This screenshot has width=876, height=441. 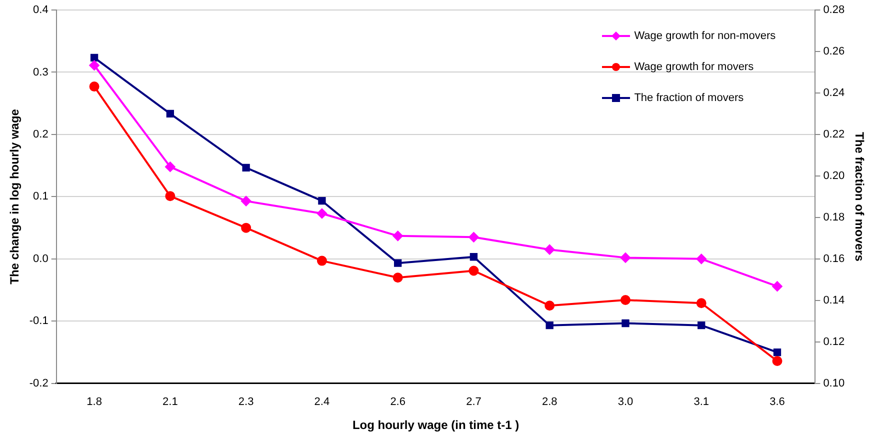 I want to click on x-tick-label: 3.1, so click(x=702, y=402).